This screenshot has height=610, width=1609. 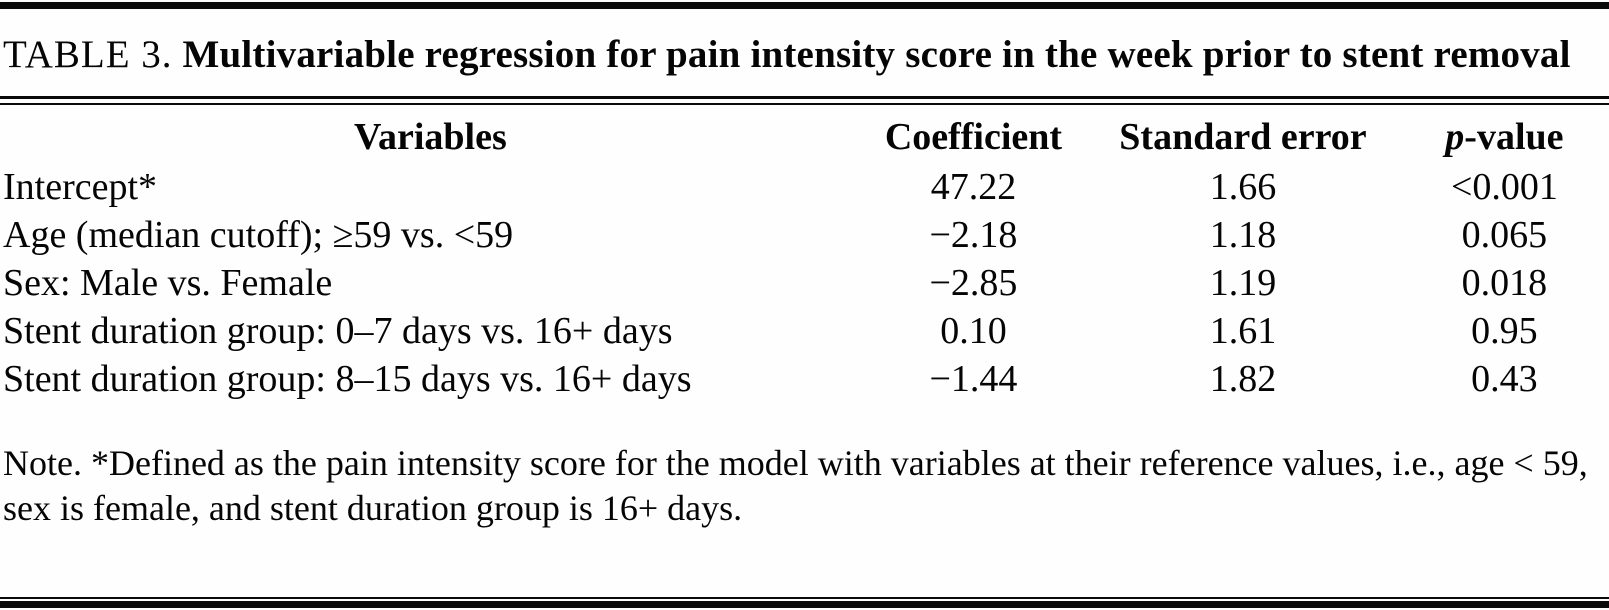 What do you see at coordinates (804, 5) in the screenshot?
I see `top-thick-rule` at bounding box center [804, 5].